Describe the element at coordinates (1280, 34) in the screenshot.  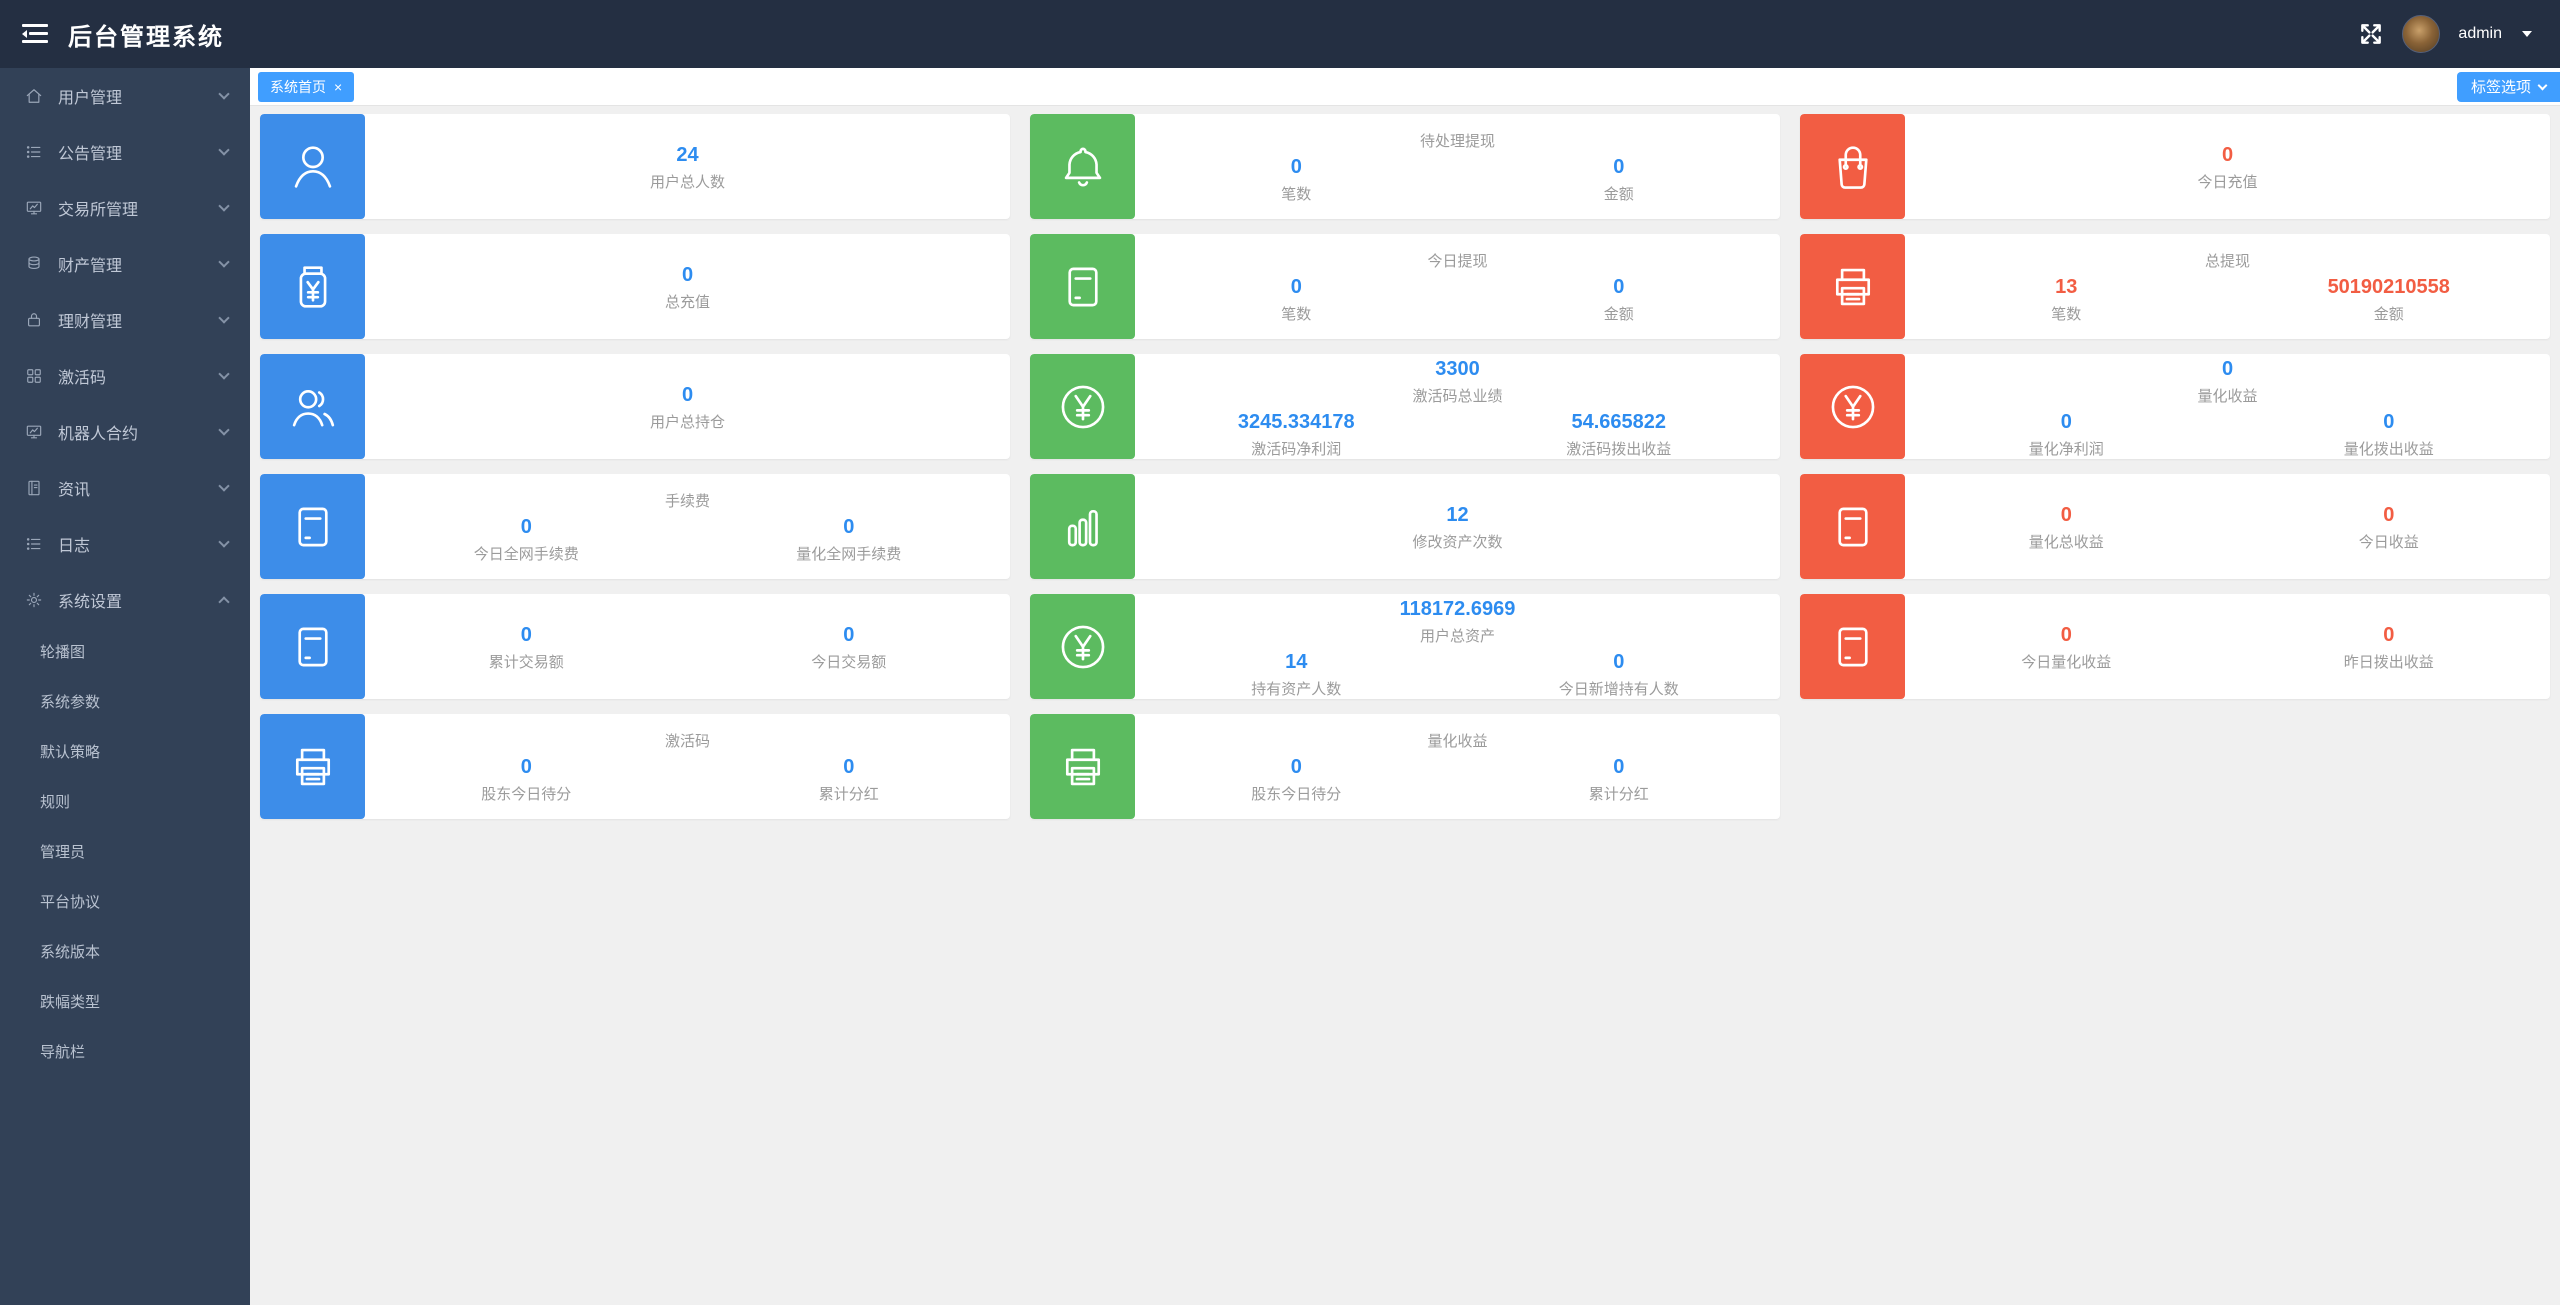
I see `app-header: 后台管理系统 admin` at that location.